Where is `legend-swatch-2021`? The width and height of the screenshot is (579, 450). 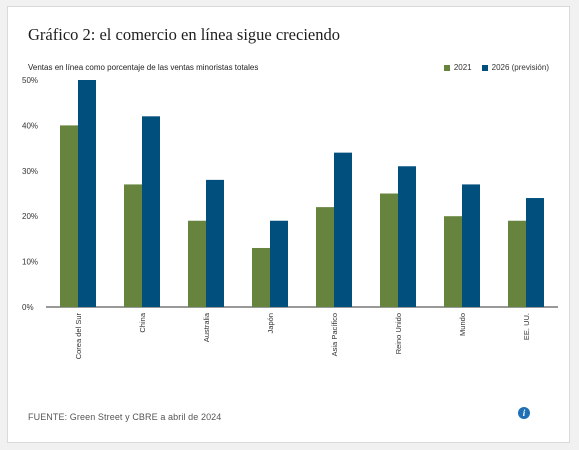
legend-swatch-2021 is located at coordinates (446, 67).